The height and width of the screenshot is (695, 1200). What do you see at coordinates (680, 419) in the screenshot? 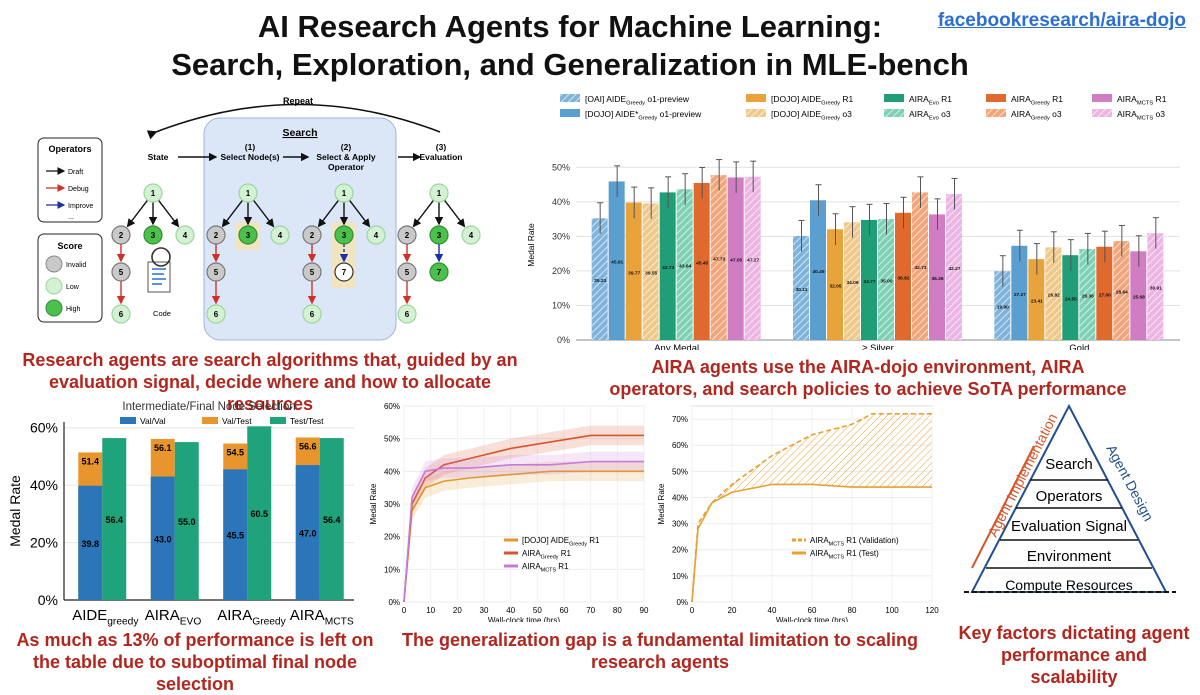
I see `wc-ytick: 70%` at bounding box center [680, 419].